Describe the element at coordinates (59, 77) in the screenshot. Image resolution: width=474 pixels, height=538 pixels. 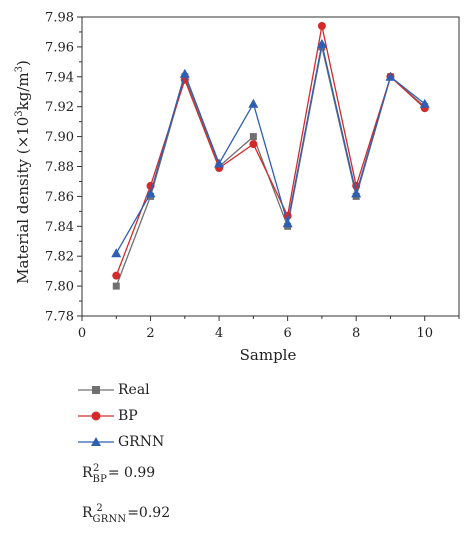
I see `y-tick-label: 7.94` at that location.